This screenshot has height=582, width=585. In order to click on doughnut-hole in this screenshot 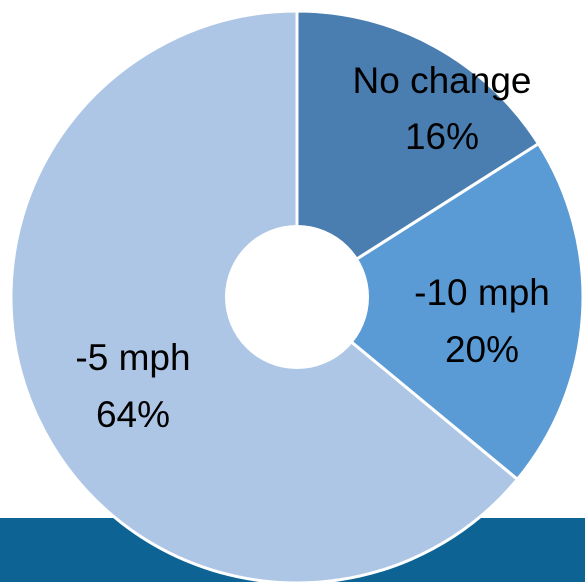, I will do `click(297, 297)`.